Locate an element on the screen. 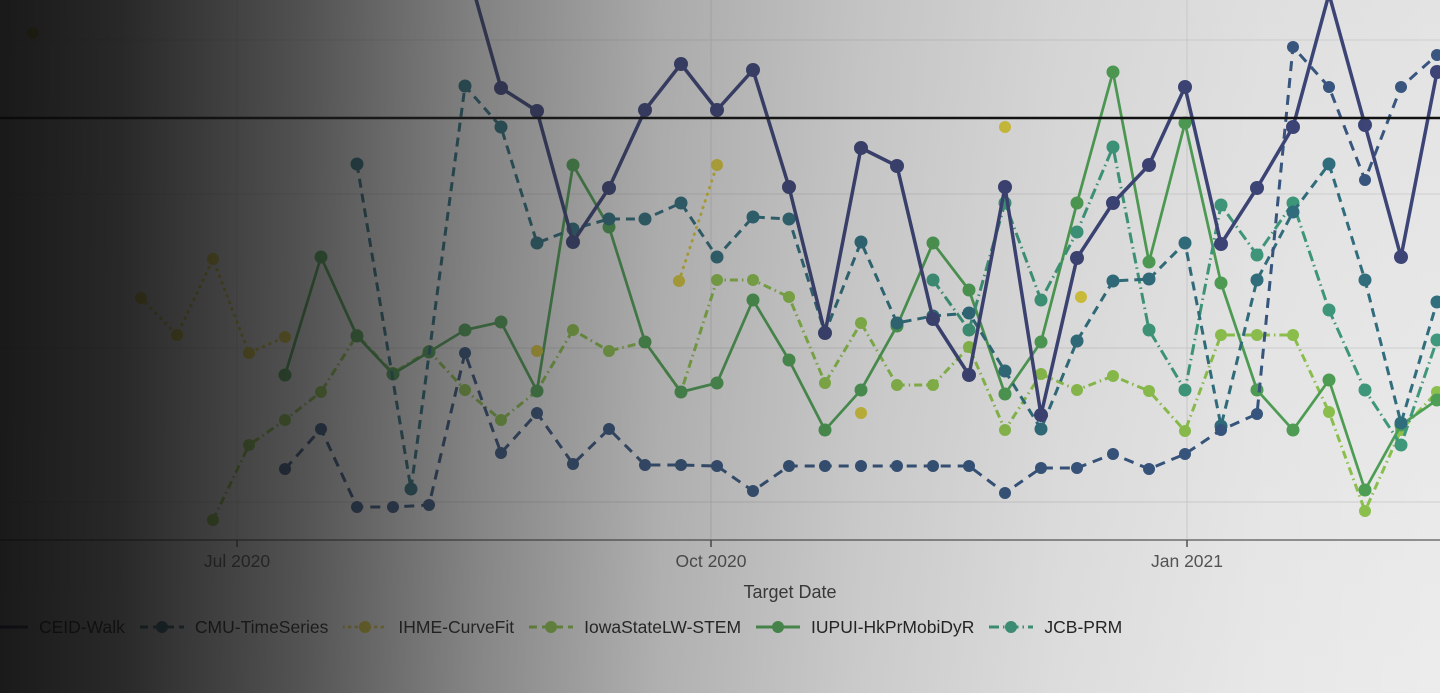 The height and width of the screenshot is (693, 1440). legend-item-ihme-curvefit: IHME-CurveFit is located at coordinates (428, 627).